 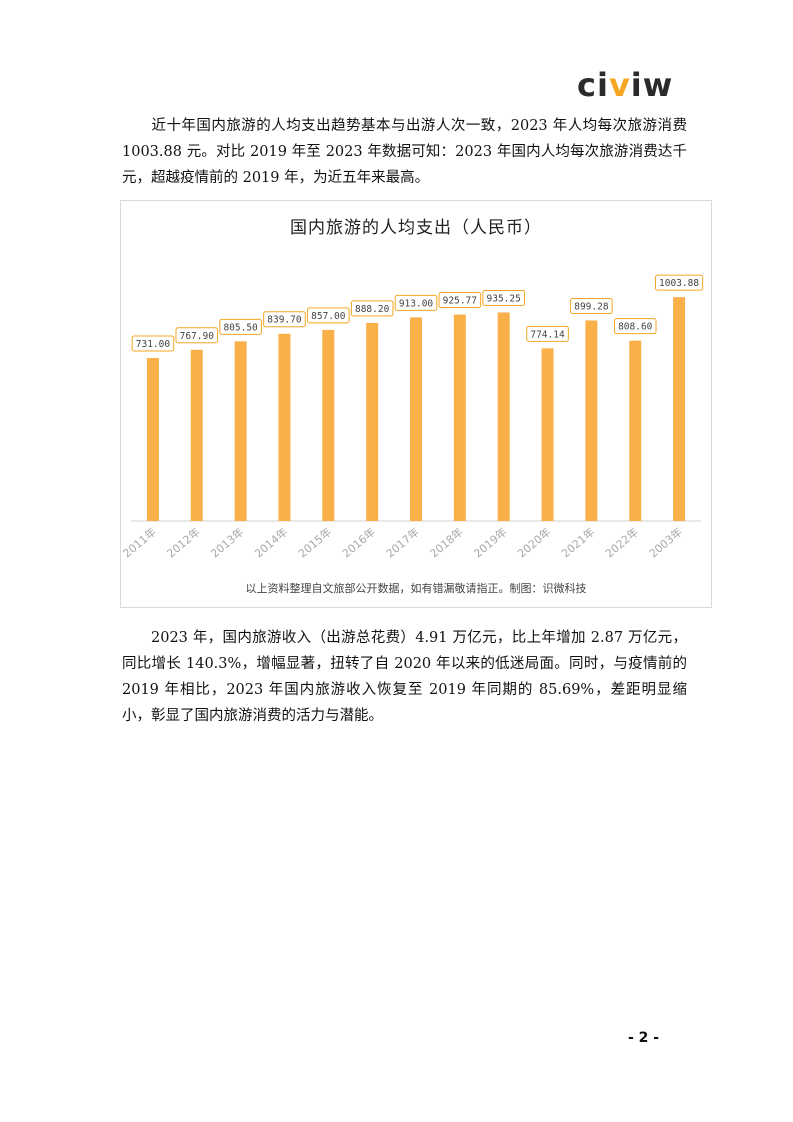 I want to click on category-label-4: 2015年, so click(x=314, y=543).